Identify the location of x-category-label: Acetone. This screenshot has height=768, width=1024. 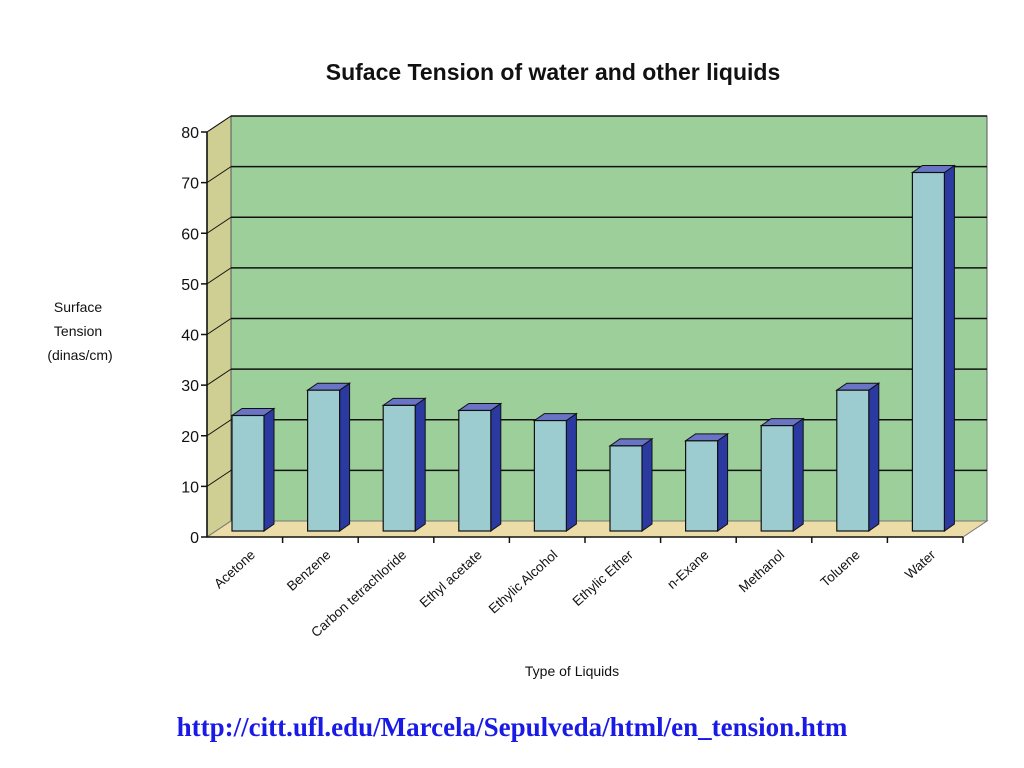
(234, 569).